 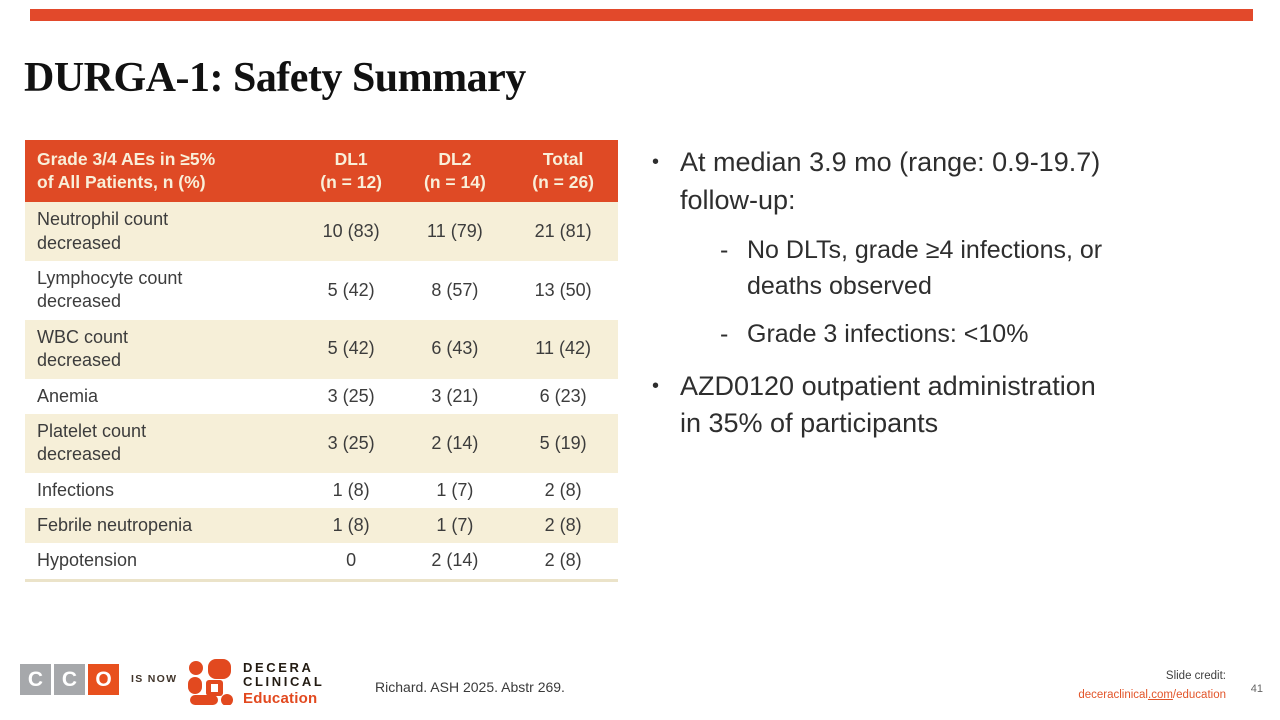 What do you see at coordinates (455, 230) in the screenshot?
I see `cell-dl2: 11 (79)` at bounding box center [455, 230].